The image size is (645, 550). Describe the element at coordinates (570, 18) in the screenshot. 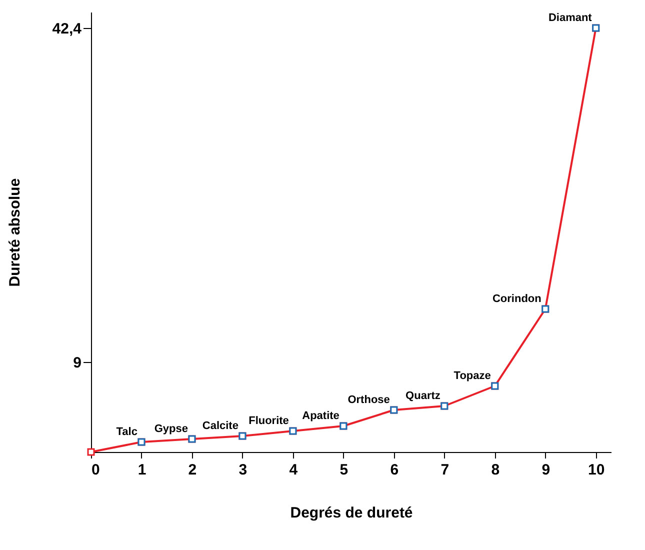

I see `annotation: Diamant` at that location.